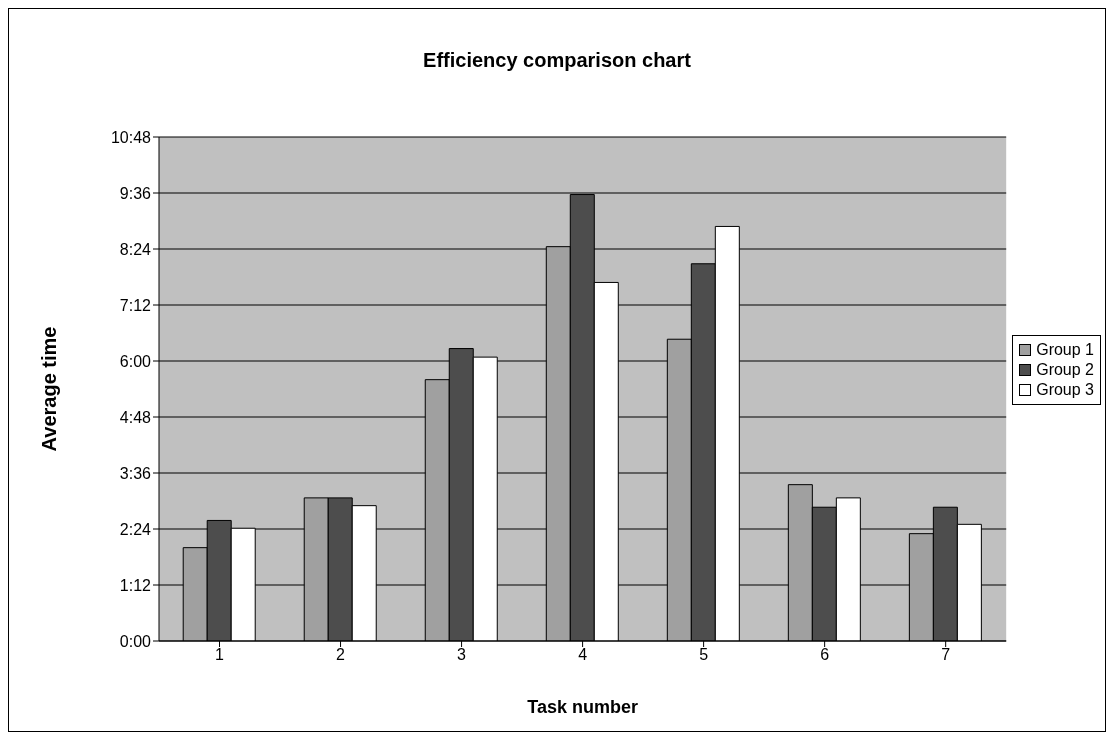  What do you see at coordinates (49, 389) in the screenshot?
I see `y-axis-title: Average time` at bounding box center [49, 389].